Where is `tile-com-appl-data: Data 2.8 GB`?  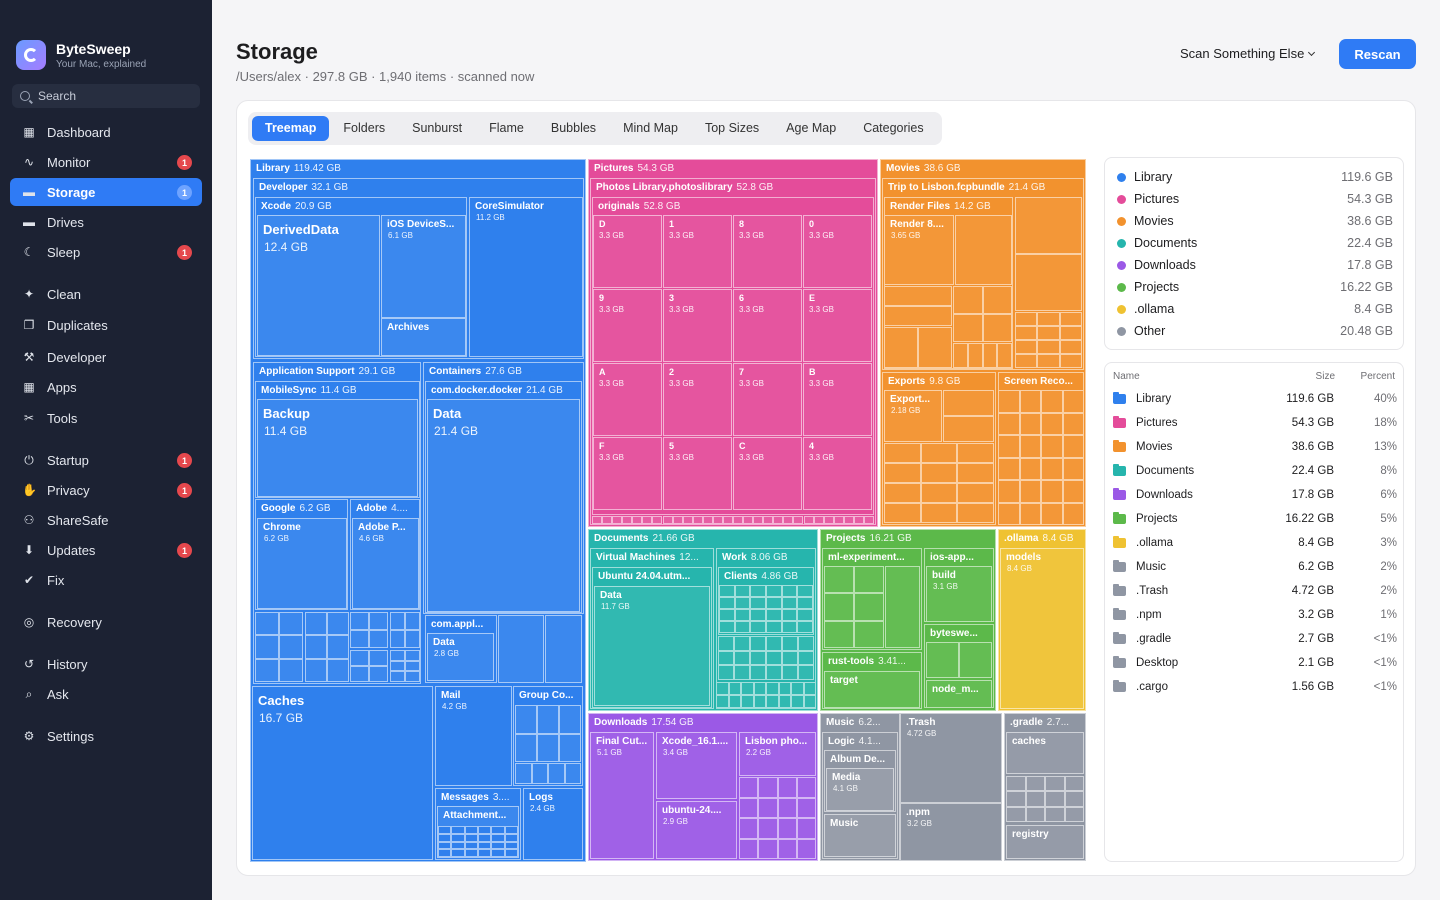 tile-com-appl-data: Data 2.8 GB is located at coordinates (460, 657).